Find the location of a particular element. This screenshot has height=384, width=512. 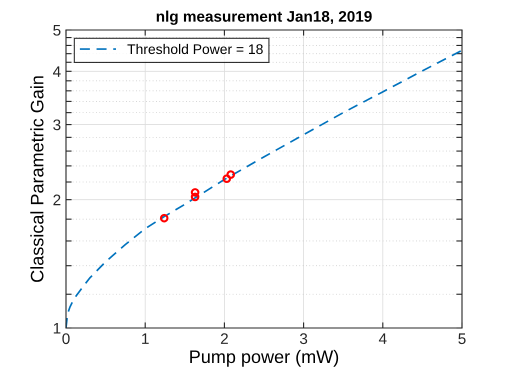

x-tick-label: 0 is located at coordinates (66, 338).